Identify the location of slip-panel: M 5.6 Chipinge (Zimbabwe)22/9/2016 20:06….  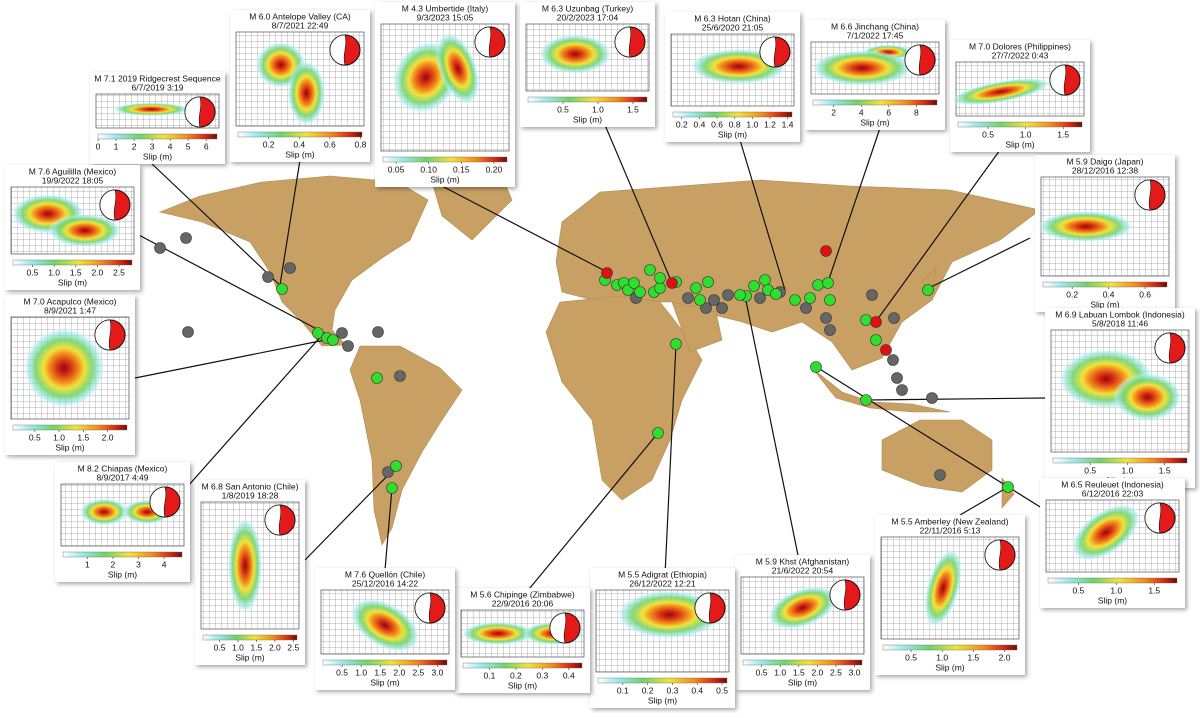
(522, 640).